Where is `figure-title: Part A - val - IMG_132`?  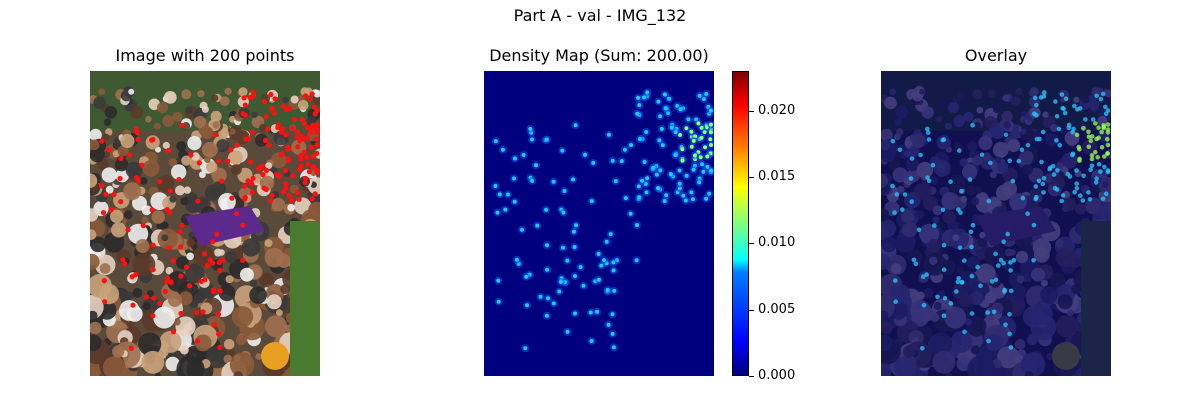 figure-title: Part A - val - IMG_132 is located at coordinates (600, 15).